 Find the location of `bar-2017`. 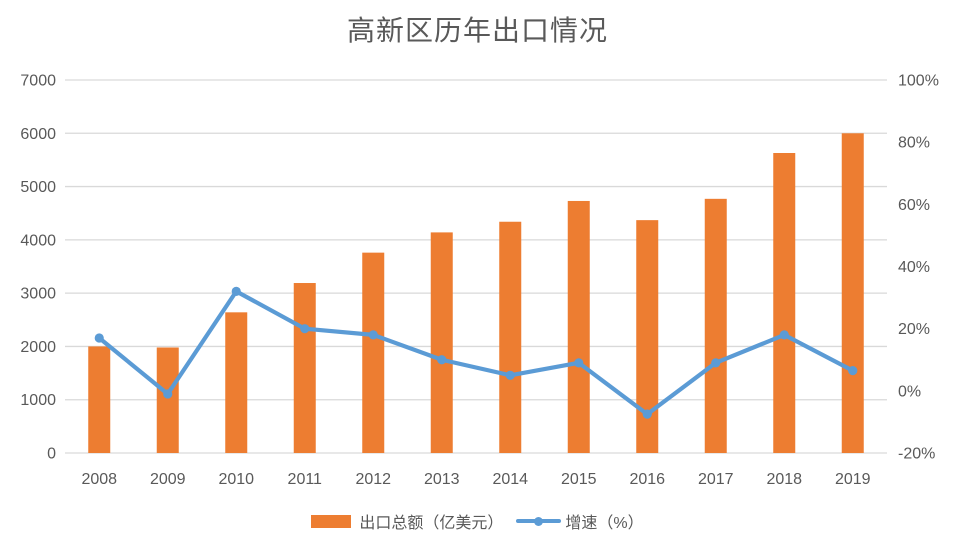

bar-2017 is located at coordinates (715, 325).